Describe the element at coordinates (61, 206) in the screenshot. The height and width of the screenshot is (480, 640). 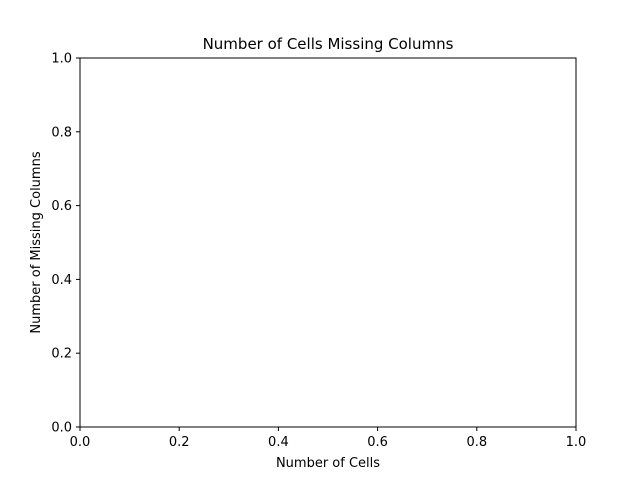
I see `y-tick-label: 0.6` at that location.